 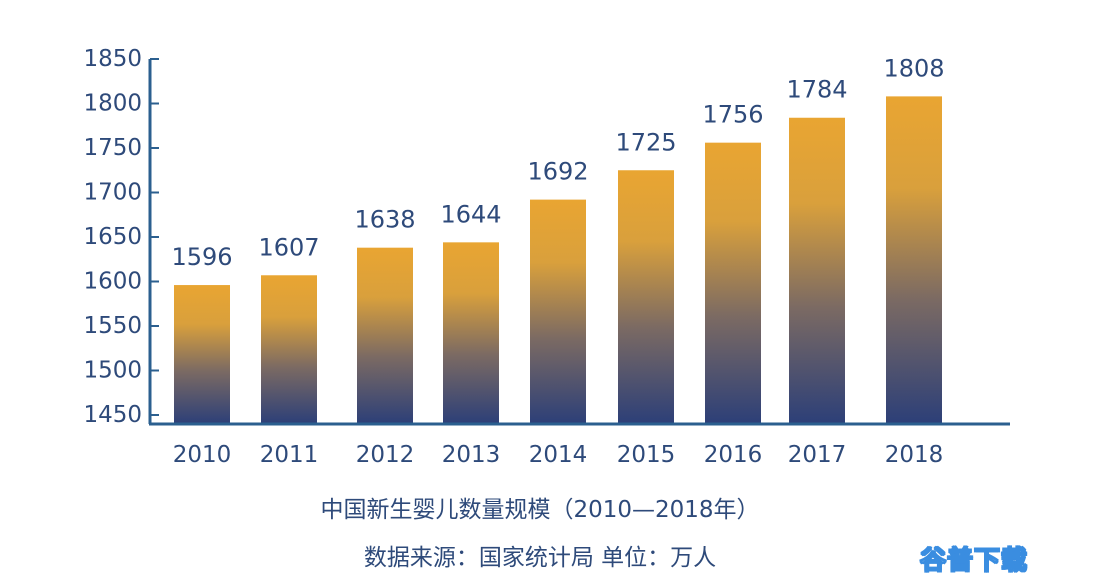 What do you see at coordinates (112, 282) in the screenshot?
I see `y-tick-label: 1600` at bounding box center [112, 282].